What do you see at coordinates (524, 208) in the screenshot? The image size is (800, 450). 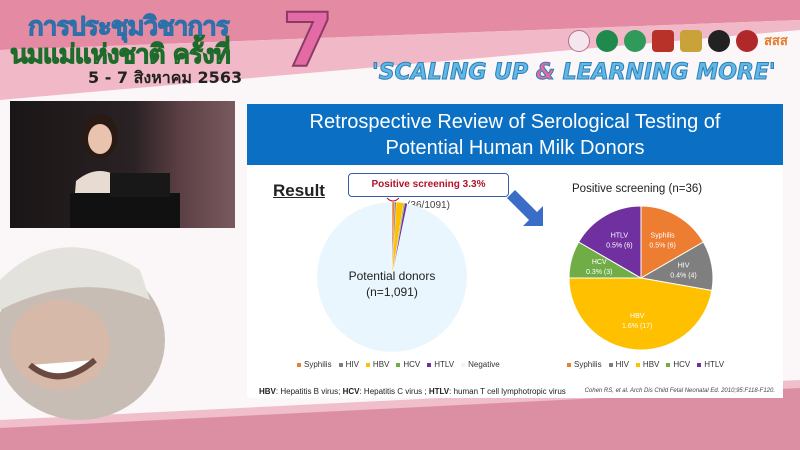 I see `arrow-icon` at bounding box center [524, 208].